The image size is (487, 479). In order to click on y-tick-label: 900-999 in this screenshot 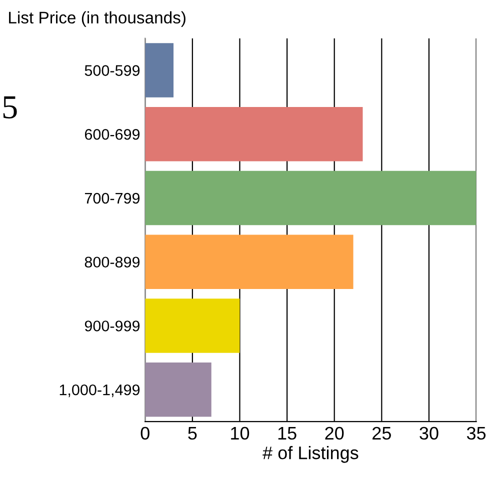, I will do `click(112, 326)`.